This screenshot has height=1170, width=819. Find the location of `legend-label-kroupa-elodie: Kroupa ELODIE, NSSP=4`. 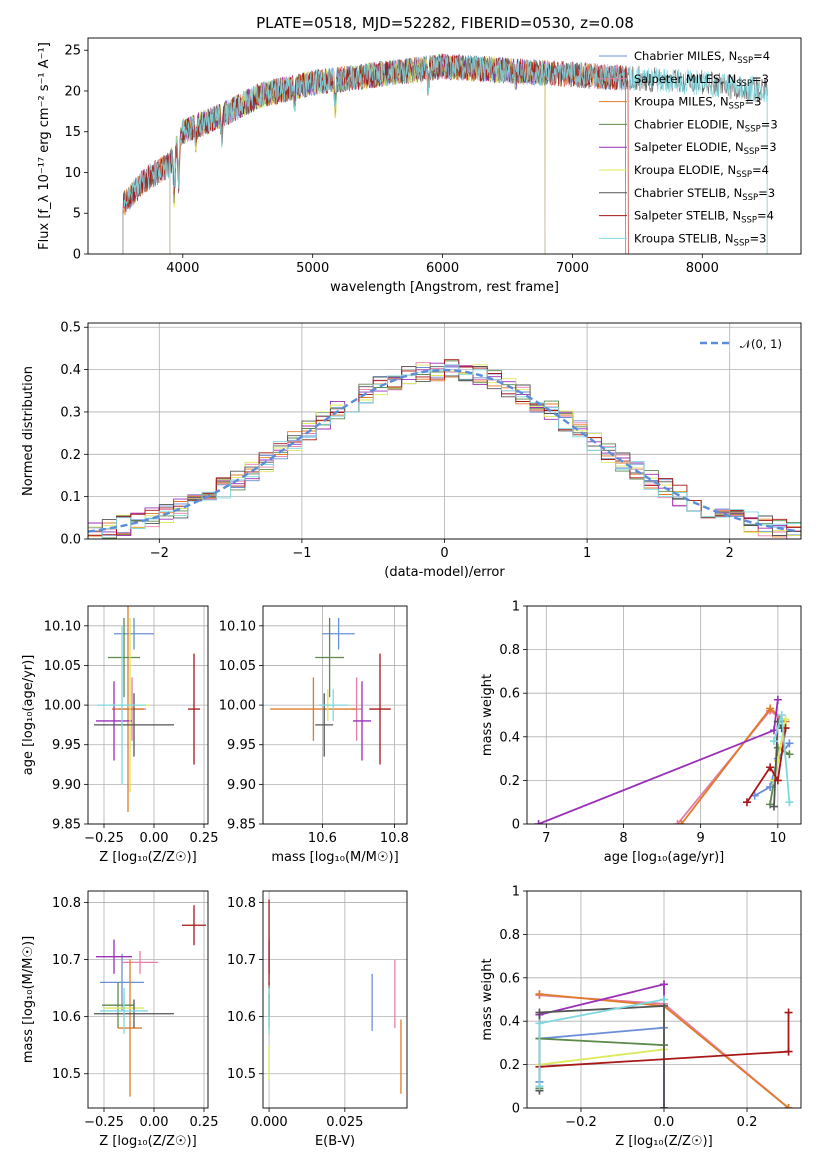

legend-label-kroupa-elodie: Kroupa ELODIE, NSSP=4 is located at coordinates (701, 171).